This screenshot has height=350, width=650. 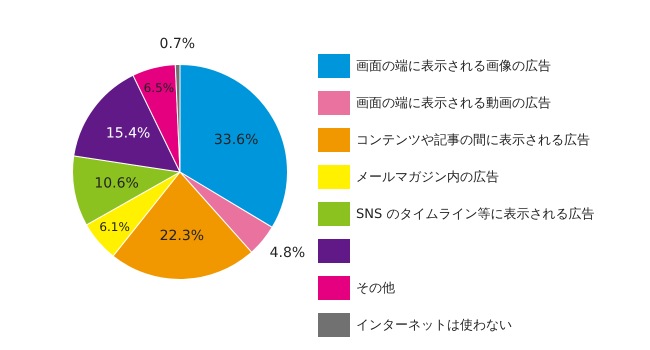 I want to click on legend-label: その他, so click(x=375, y=288).